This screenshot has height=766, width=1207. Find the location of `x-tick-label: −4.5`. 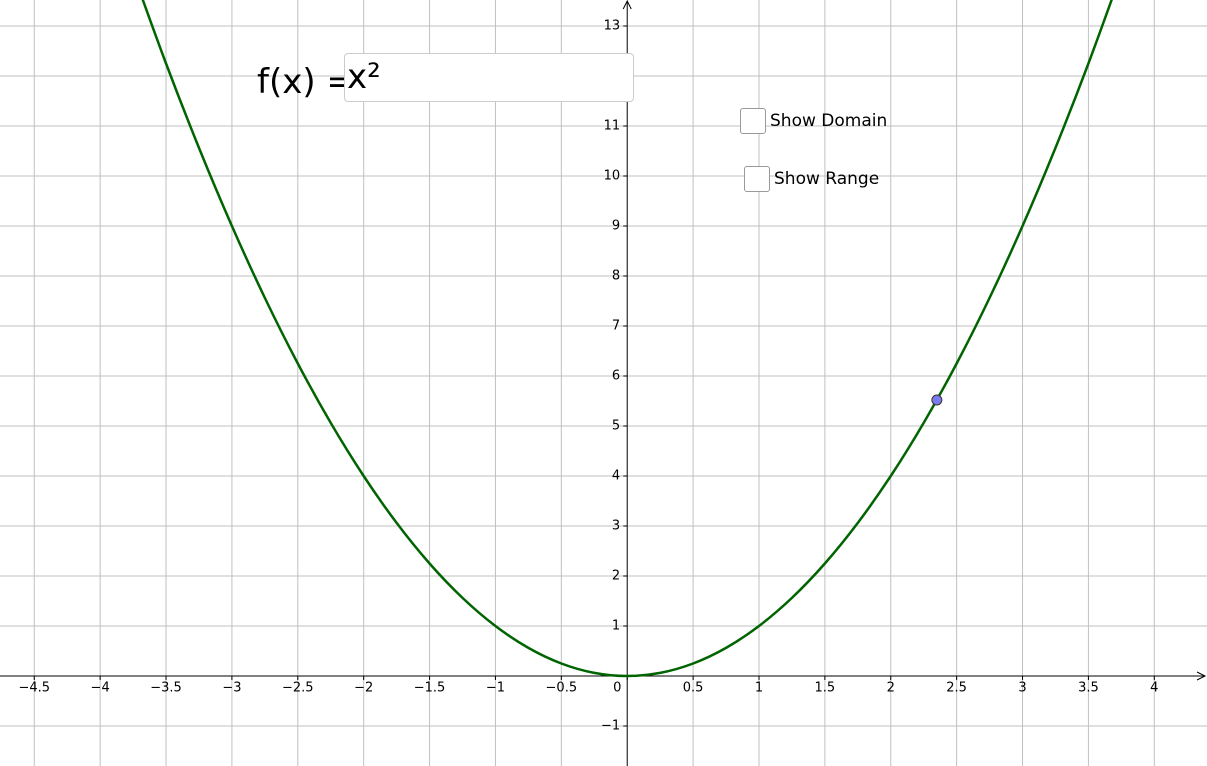

x-tick-label: −4.5 is located at coordinates (34, 688).